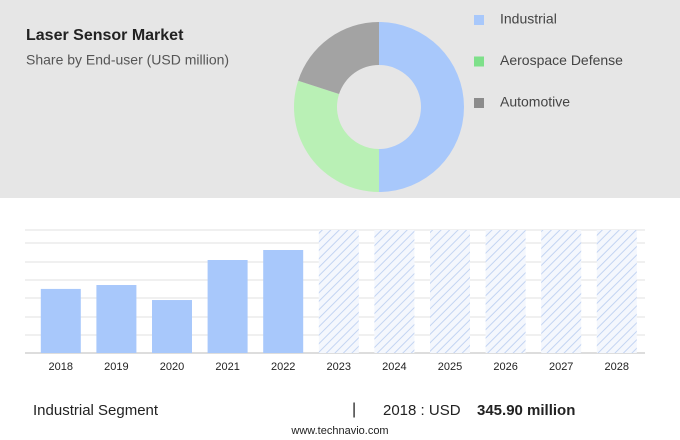 The height and width of the screenshot is (440, 680). What do you see at coordinates (61, 367) in the screenshot?
I see `x-tick-label: 2018` at bounding box center [61, 367].